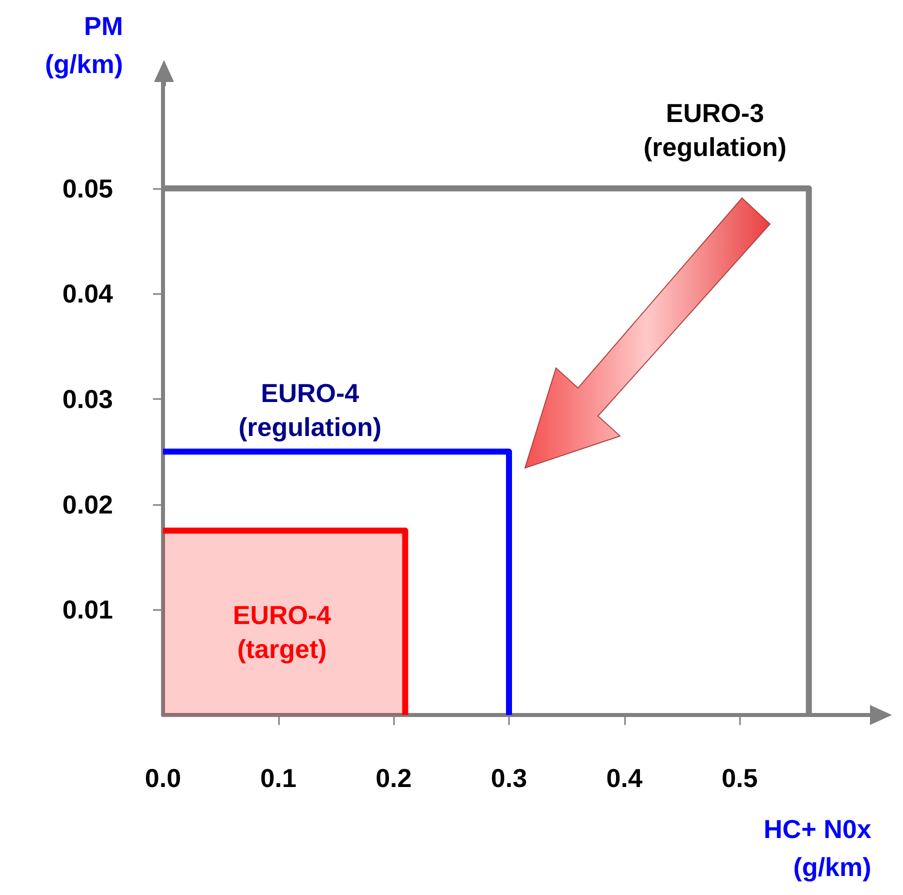  What do you see at coordinates (163, 778) in the screenshot?
I see `x-tick-label: 0.0` at bounding box center [163, 778].